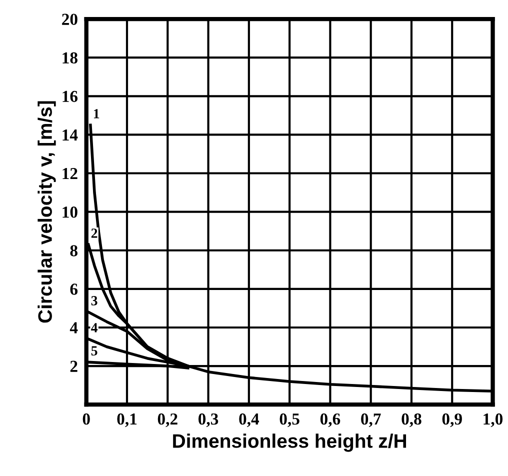 The image size is (508, 476). Describe the element at coordinates (94, 351) in the screenshot. I see `series-label: 5` at that location.